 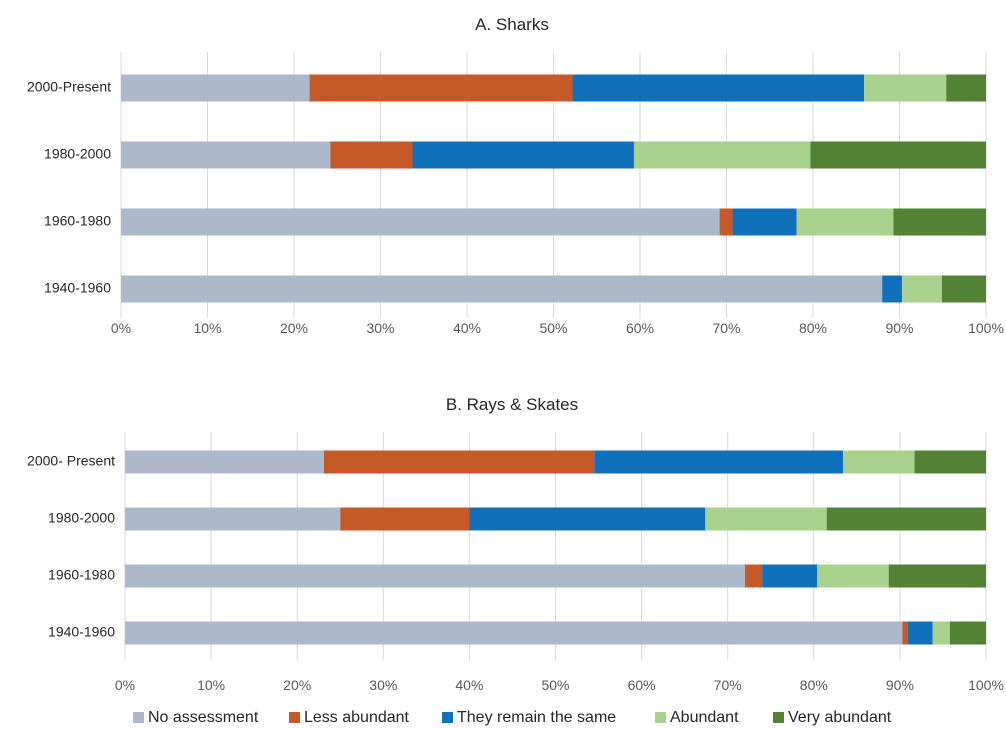 What do you see at coordinates (704, 717) in the screenshot?
I see `legend-label: Abundant` at bounding box center [704, 717].